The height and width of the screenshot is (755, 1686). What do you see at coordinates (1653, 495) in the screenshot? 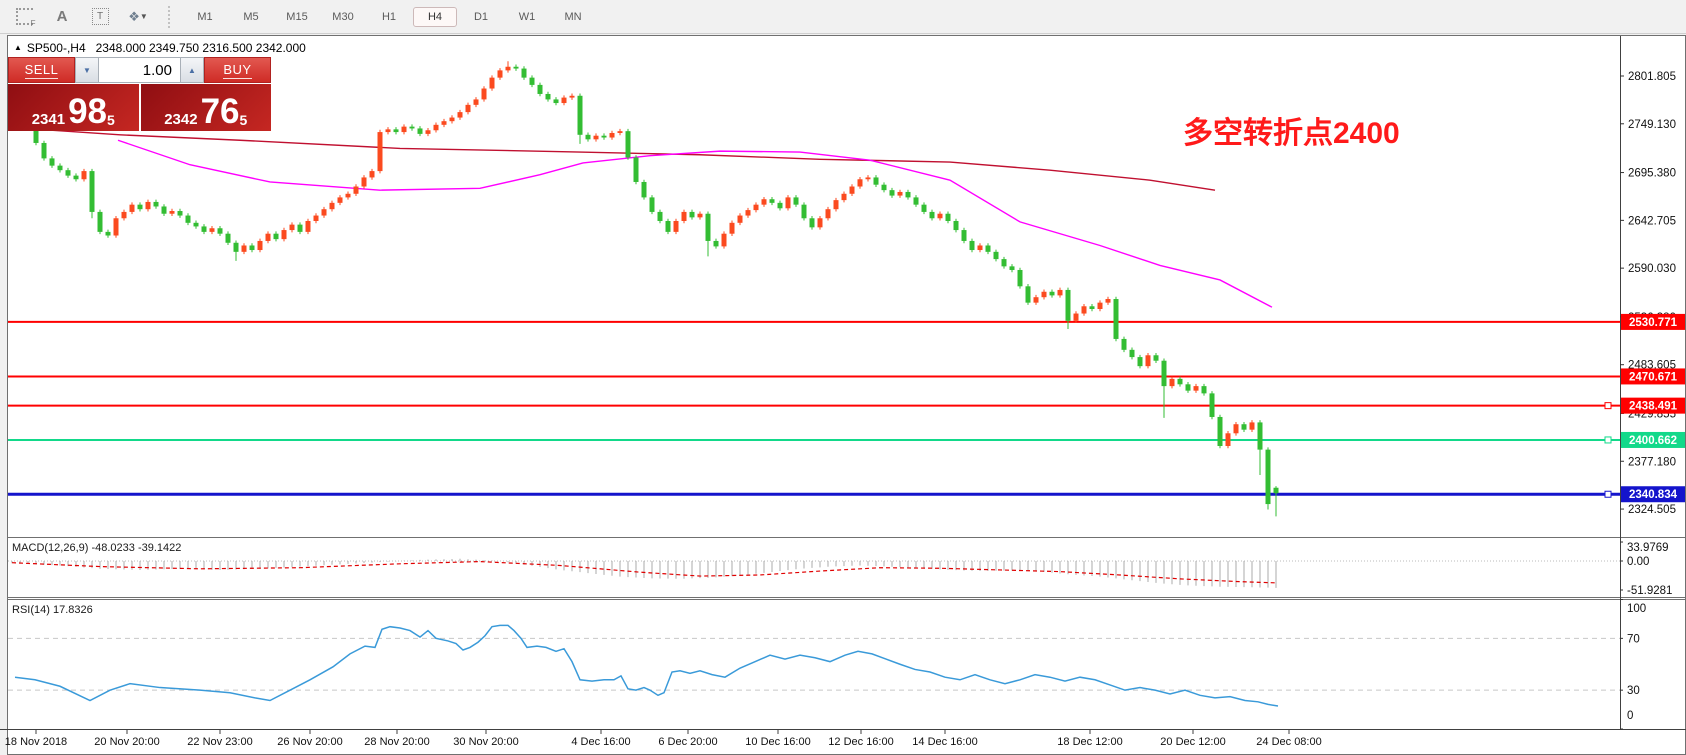
I see `level-price-tag-text: 2340.834` at bounding box center [1653, 495].